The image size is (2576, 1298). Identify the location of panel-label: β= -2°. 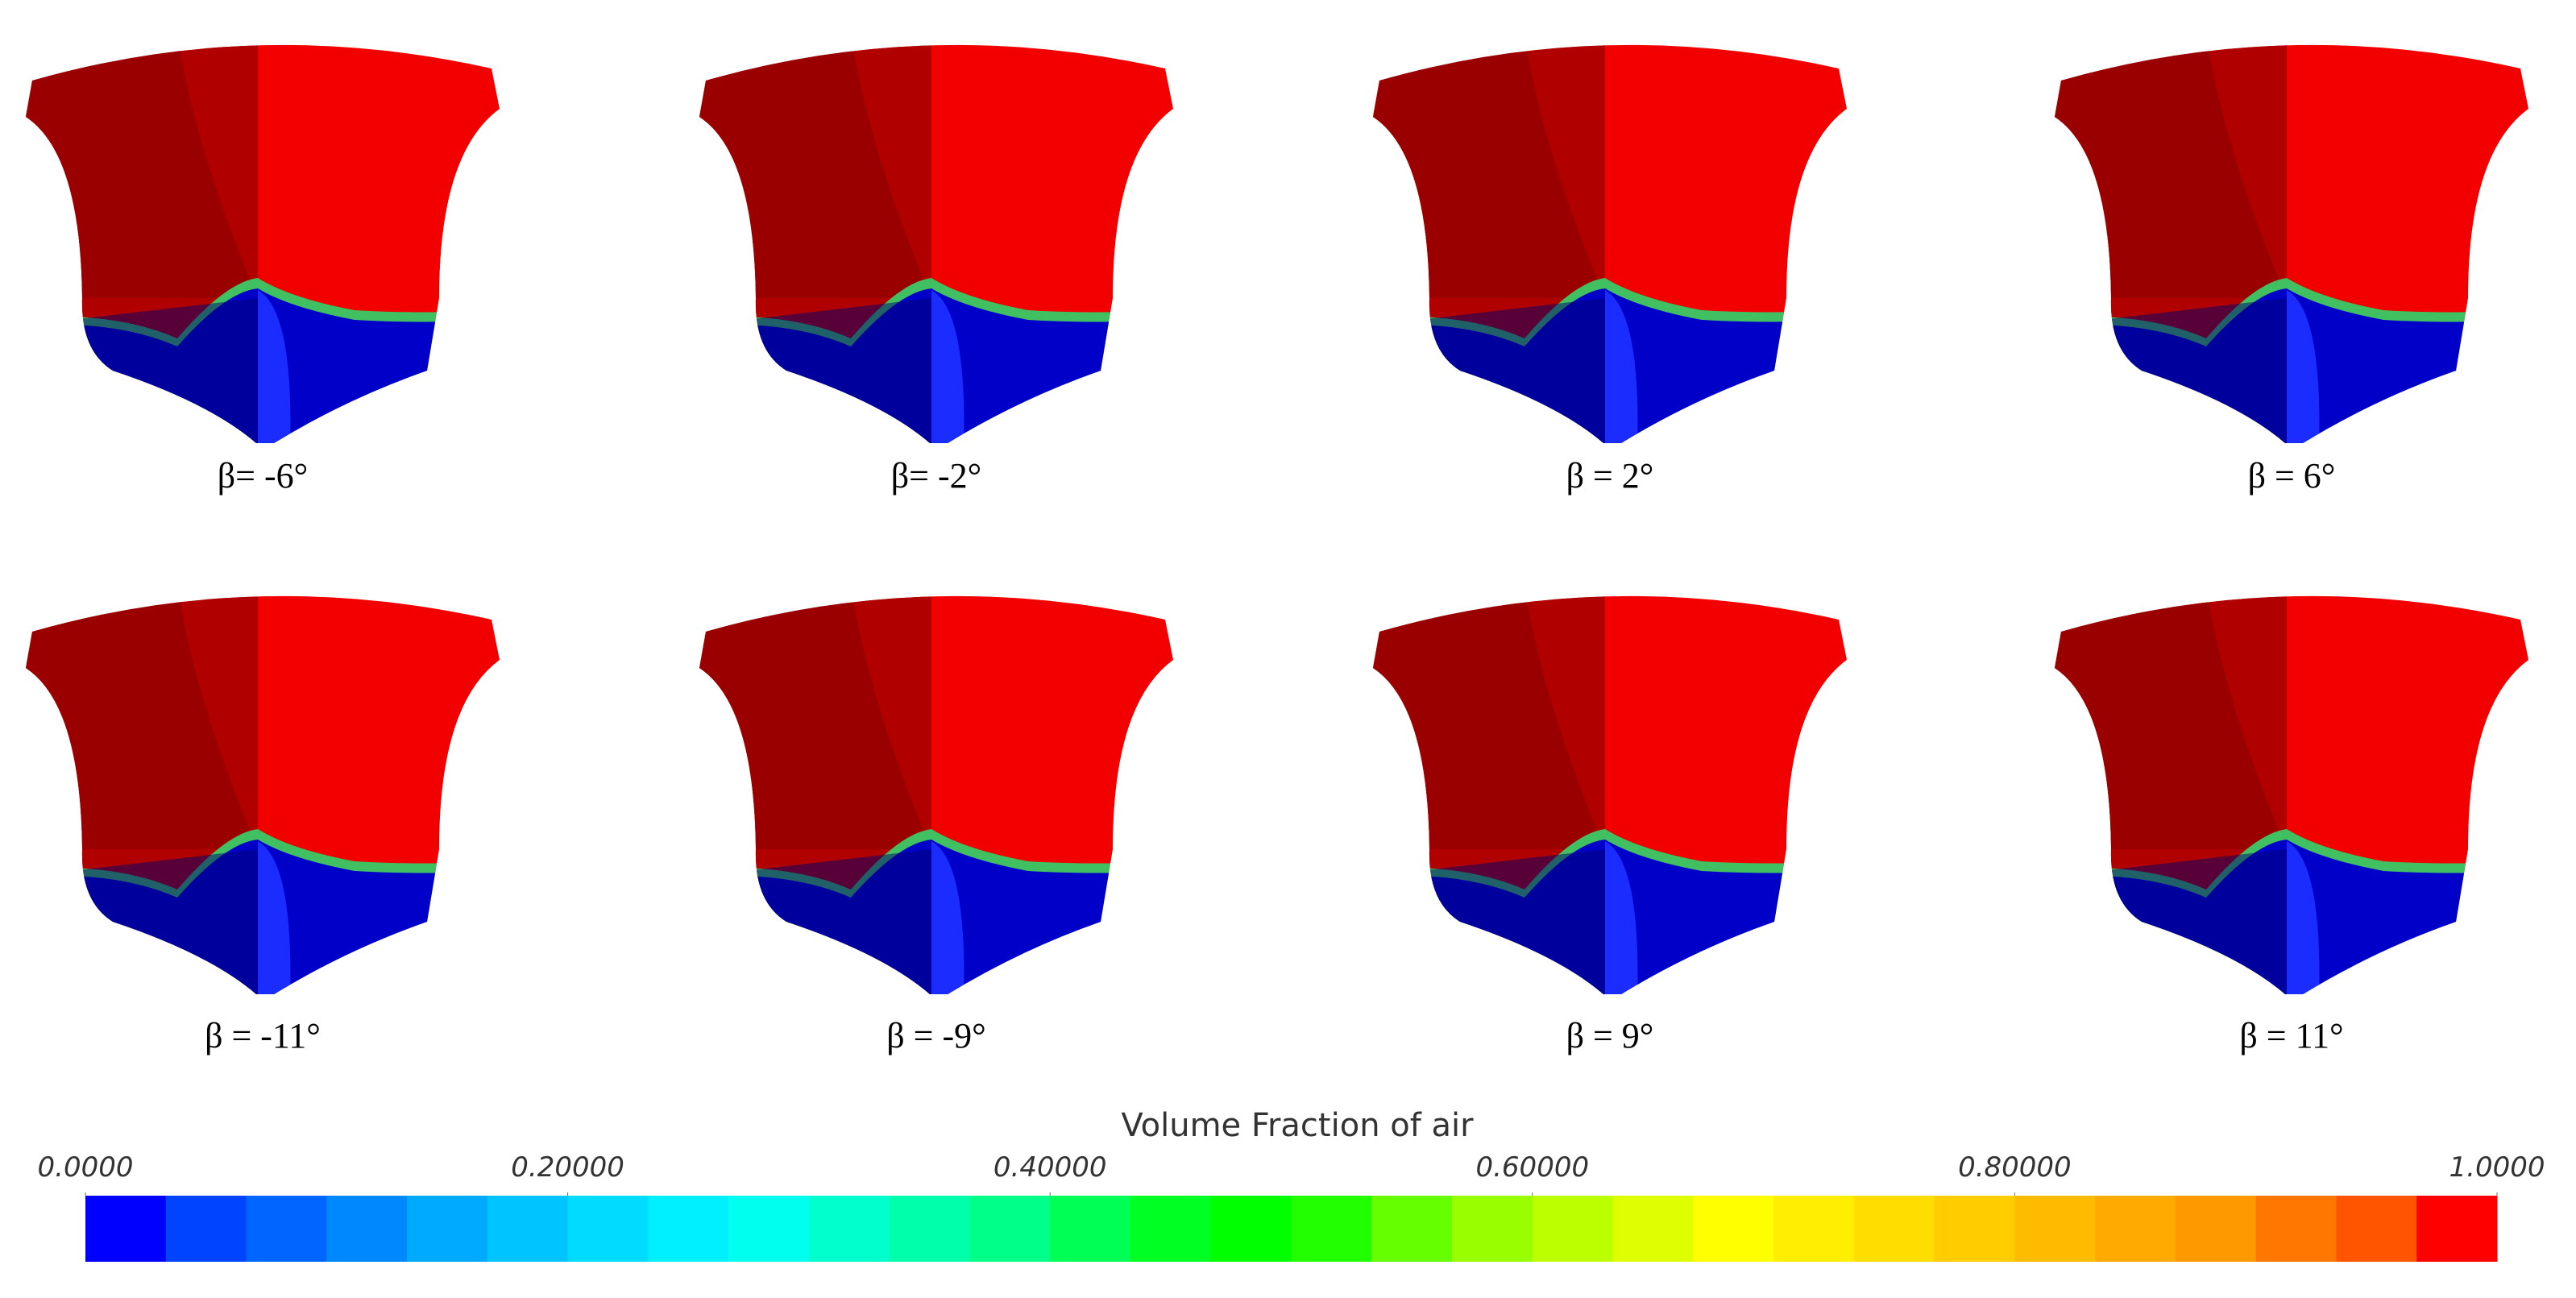
(936, 476).